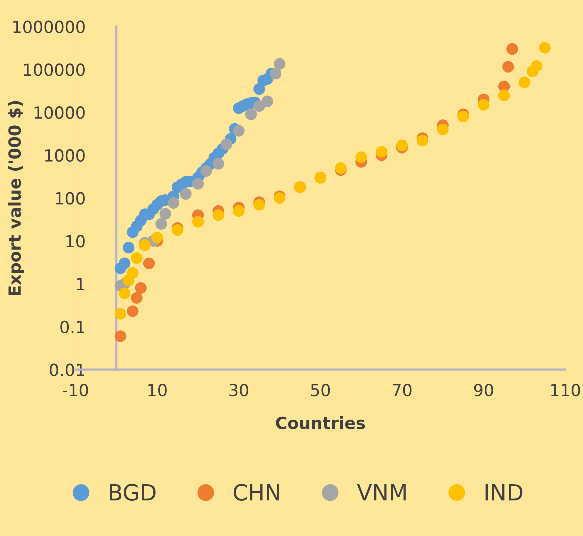 The width and height of the screenshot is (583, 536). What do you see at coordinates (504, 492) in the screenshot?
I see `legend-label: IND` at bounding box center [504, 492].